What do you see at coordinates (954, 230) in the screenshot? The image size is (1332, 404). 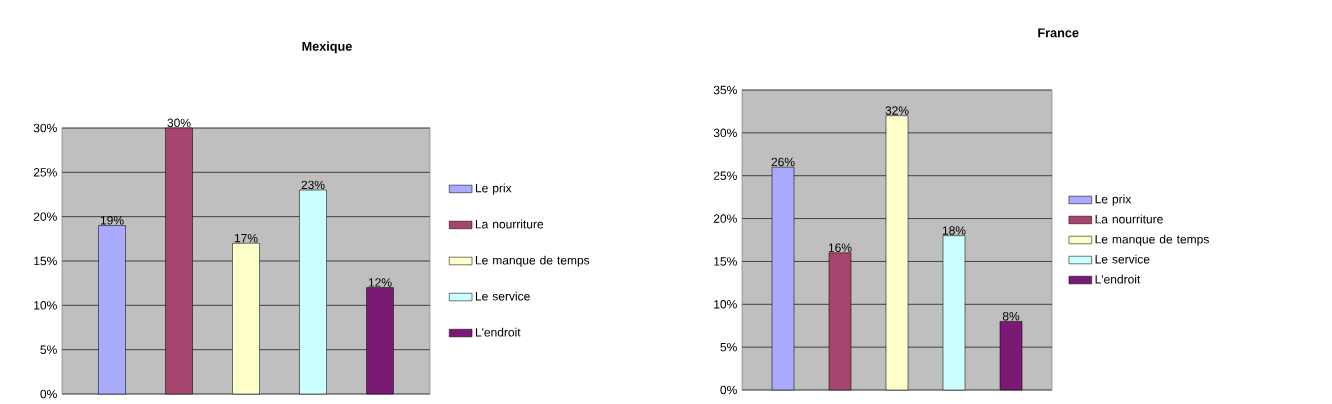 I see `data-label: 18%` at bounding box center [954, 230].